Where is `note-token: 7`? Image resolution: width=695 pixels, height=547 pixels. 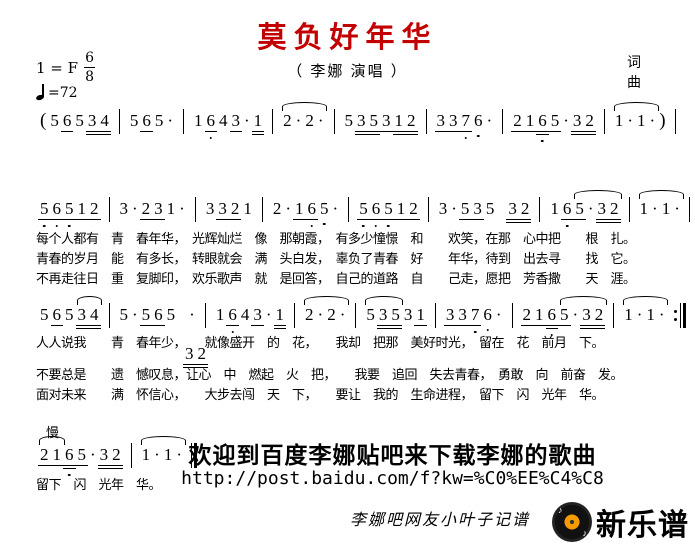
note-token: 7 is located at coordinates (465, 125).